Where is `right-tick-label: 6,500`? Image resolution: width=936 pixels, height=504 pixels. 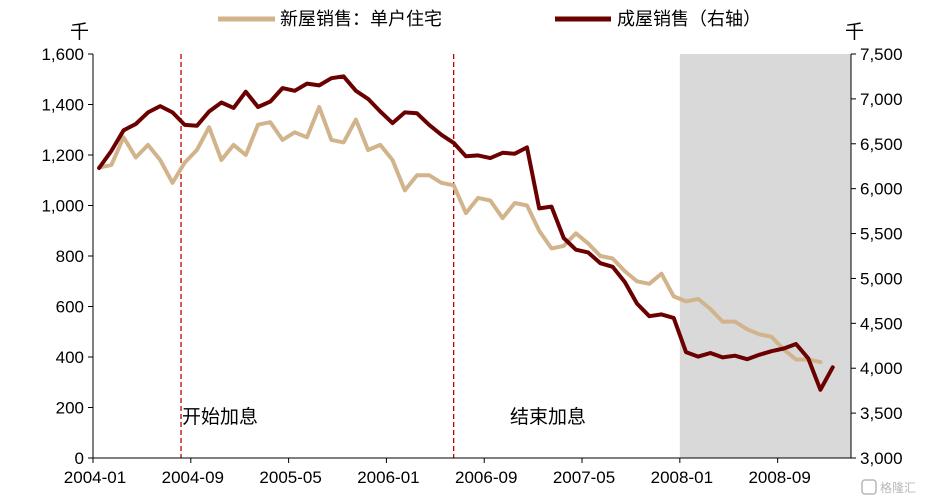
right-tick-label: 6,500 is located at coordinates (881, 144).